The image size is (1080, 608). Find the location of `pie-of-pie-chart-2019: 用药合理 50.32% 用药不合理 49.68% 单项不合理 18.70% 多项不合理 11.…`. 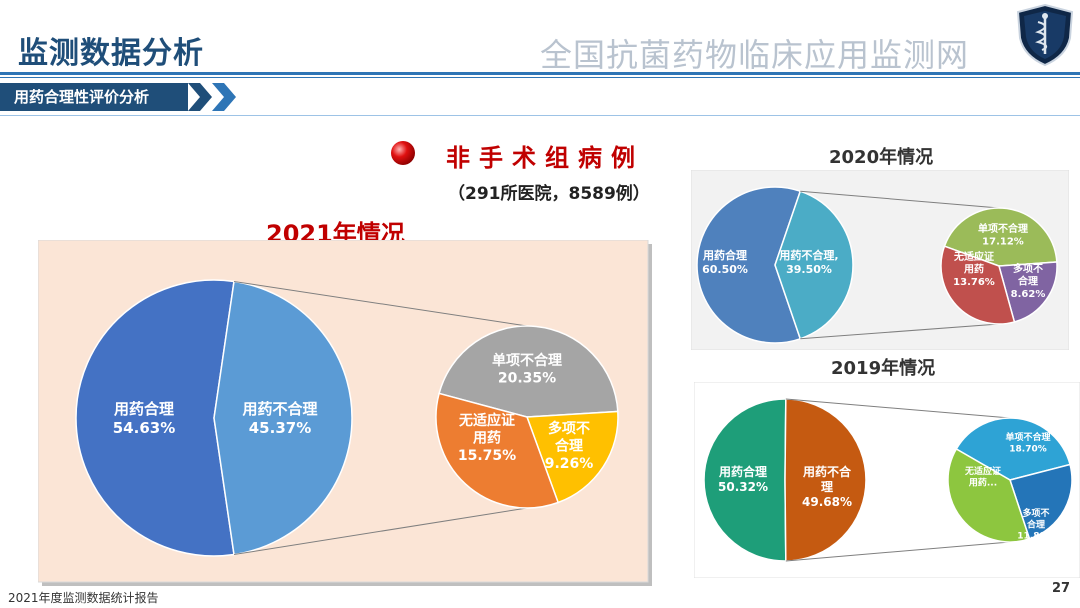

pie-of-pie-chart-2019: 用药合理 50.32% 用药不合理 49.68% 单项不合理 18.70% 多项不合理 11.… is located at coordinates (887, 480).